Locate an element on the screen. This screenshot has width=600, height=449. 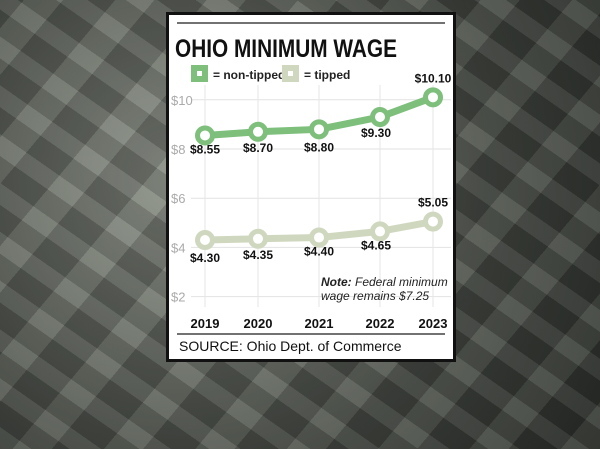
data-label: $8.70 is located at coordinates (258, 148).